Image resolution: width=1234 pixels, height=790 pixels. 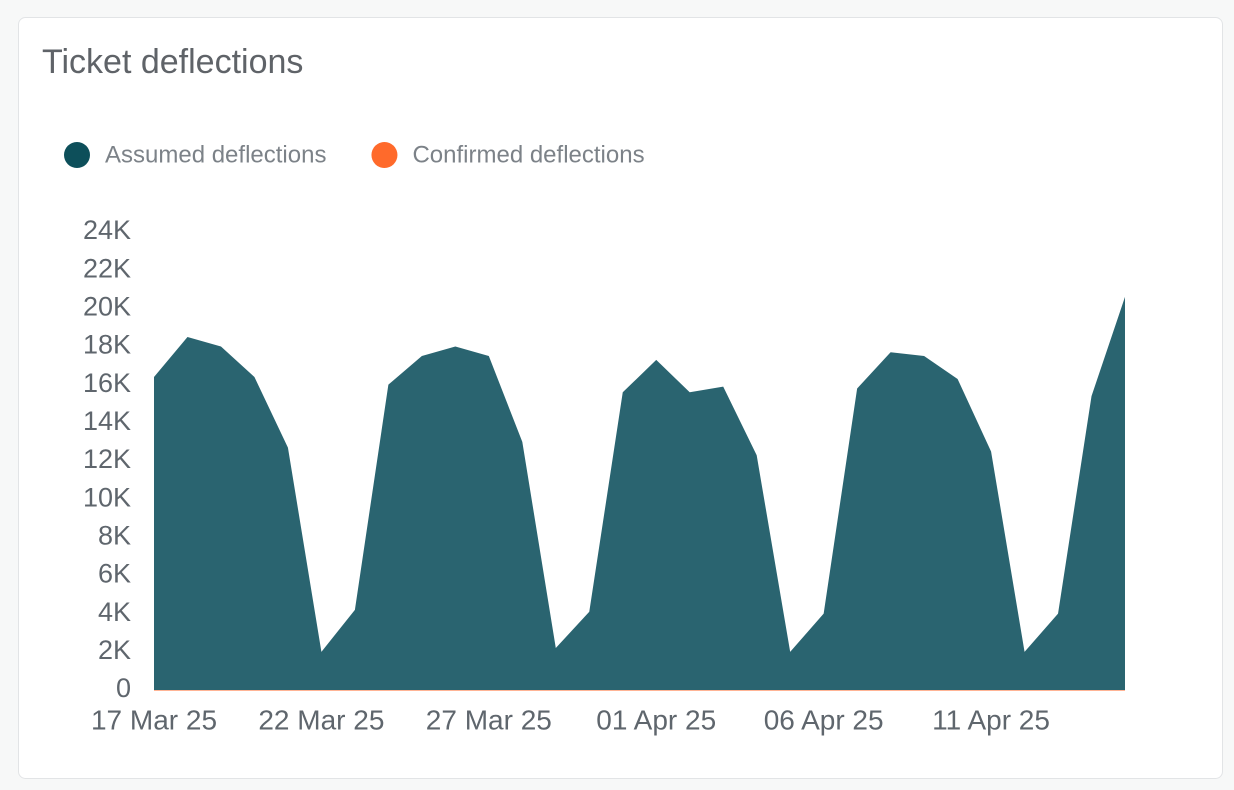 What do you see at coordinates (154, 719) in the screenshot?
I see `x-tick-label: 17 Mar 25` at bounding box center [154, 719].